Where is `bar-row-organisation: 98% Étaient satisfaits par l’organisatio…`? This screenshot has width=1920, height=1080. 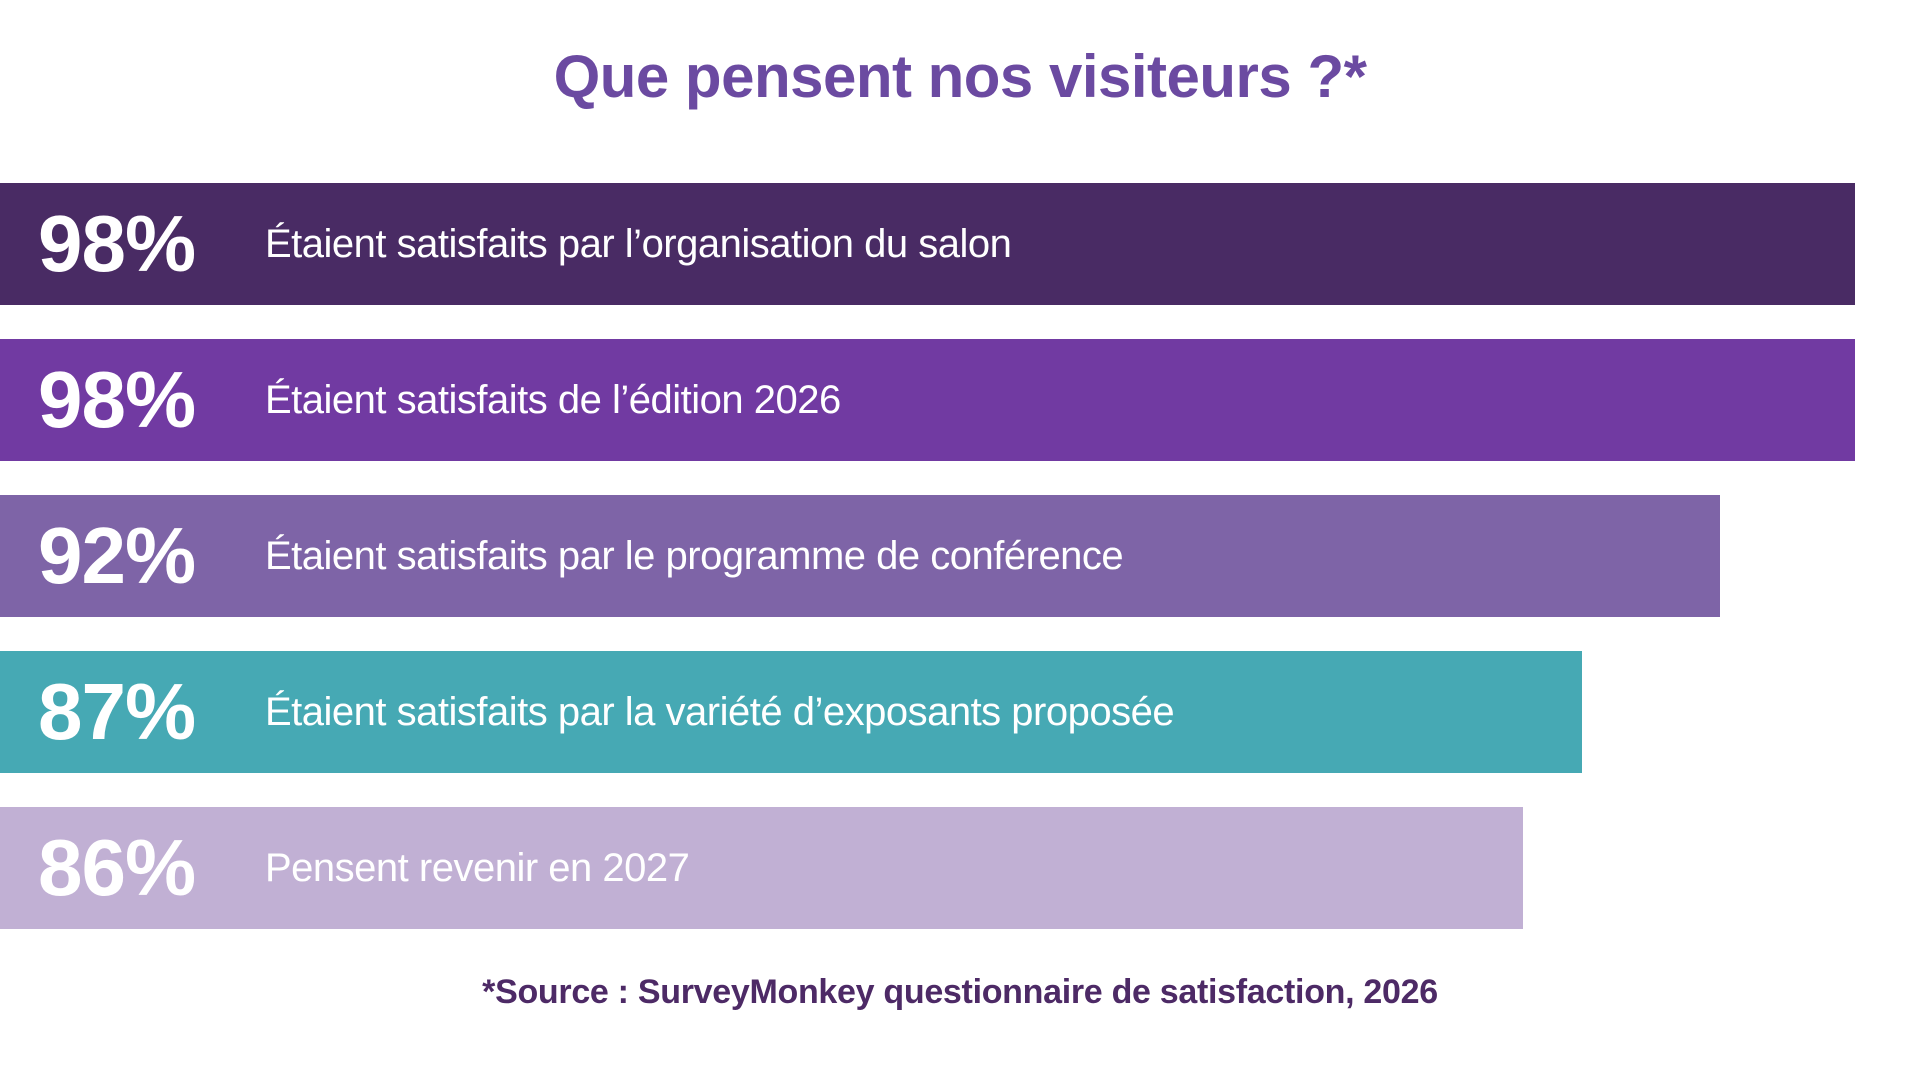
bar-row-organisation: 98% Étaient satisfaits par l’organisatio… is located at coordinates (927, 244).